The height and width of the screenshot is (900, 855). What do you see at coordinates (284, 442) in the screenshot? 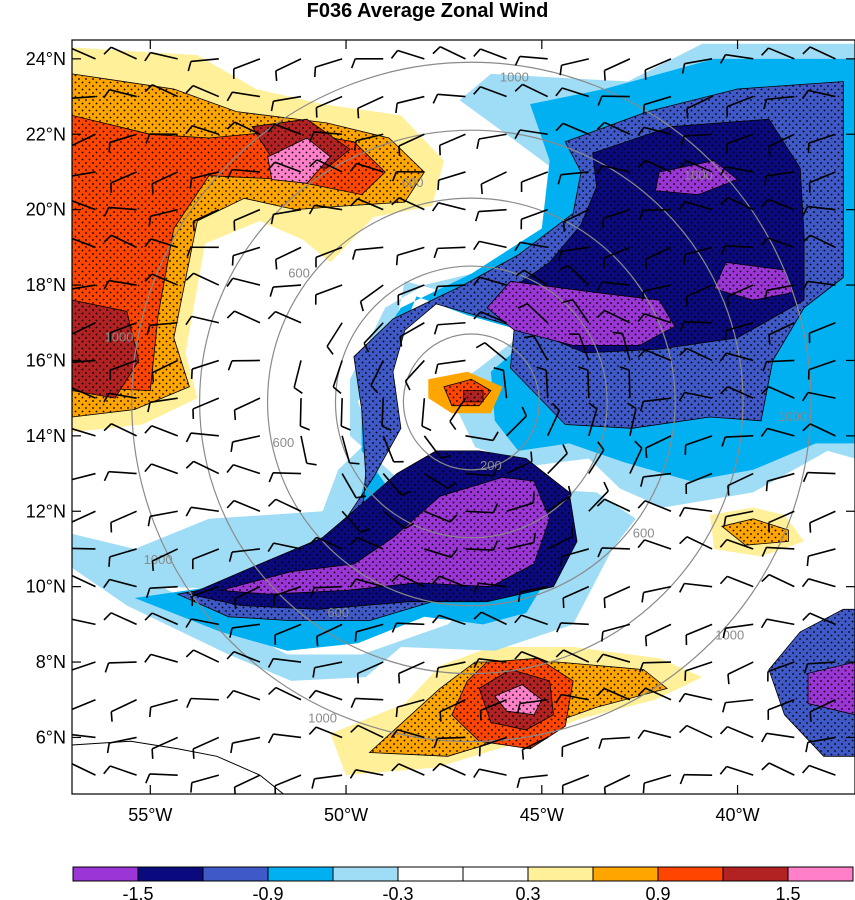
I see `ring-label-1: 600` at bounding box center [284, 442].